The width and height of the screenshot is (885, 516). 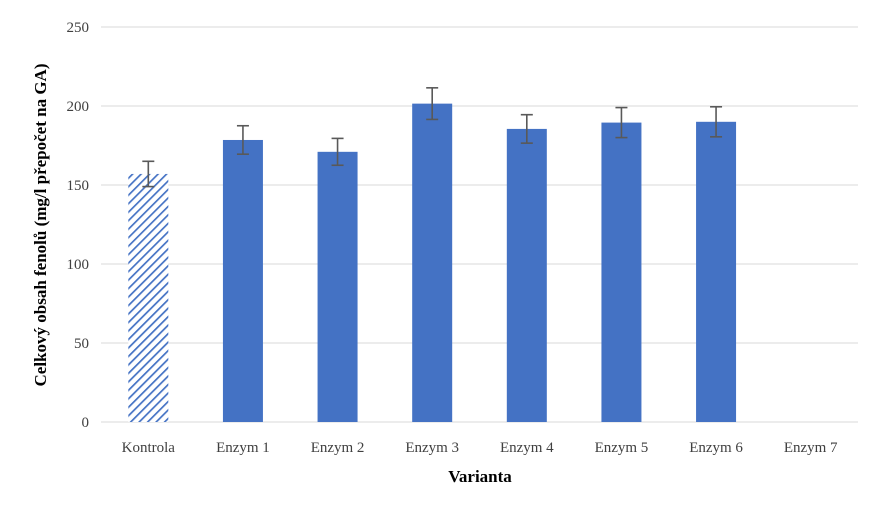 I want to click on x-category-label: Enzym 6, so click(x=716, y=448).